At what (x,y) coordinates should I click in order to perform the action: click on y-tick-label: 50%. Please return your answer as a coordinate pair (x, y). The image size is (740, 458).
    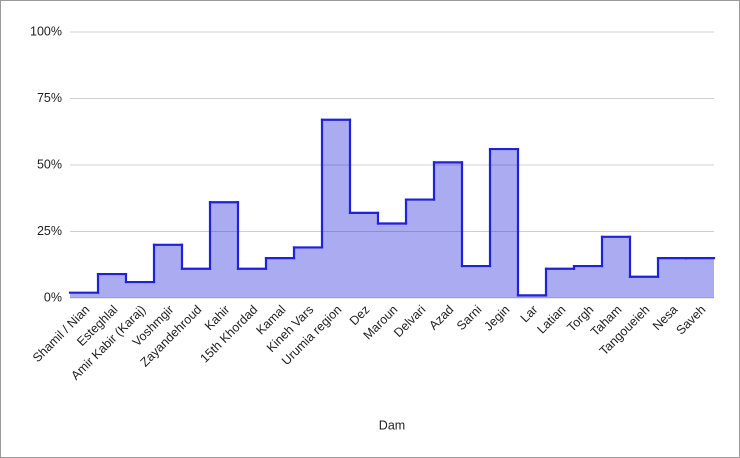
    Looking at the image, I should click on (49, 164).